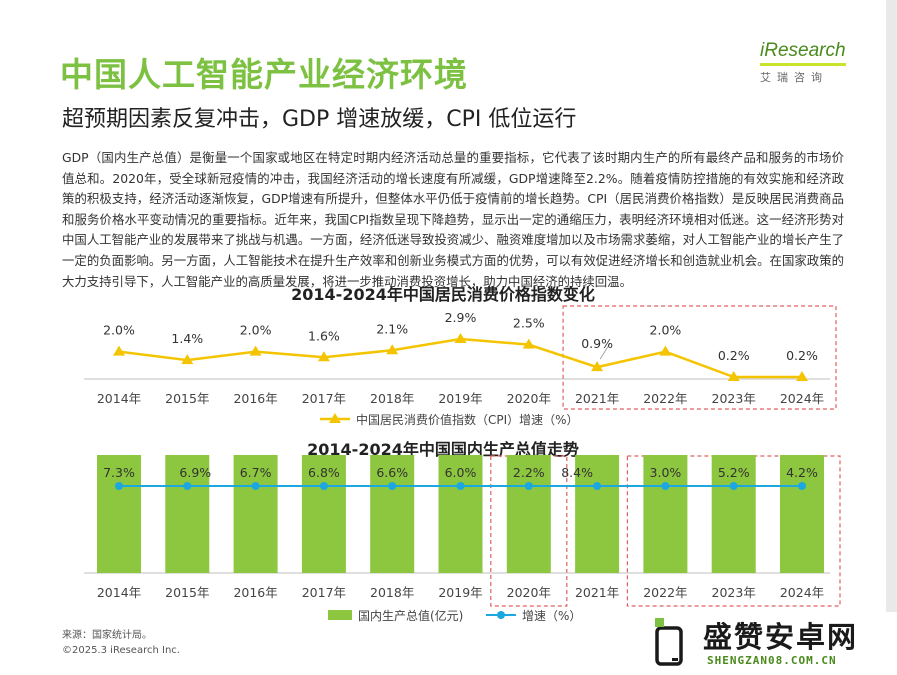 The height and width of the screenshot is (675, 897). What do you see at coordinates (324, 335) in the screenshot?
I see `cpi-data-label: 1.6%` at bounding box center [324, 335].